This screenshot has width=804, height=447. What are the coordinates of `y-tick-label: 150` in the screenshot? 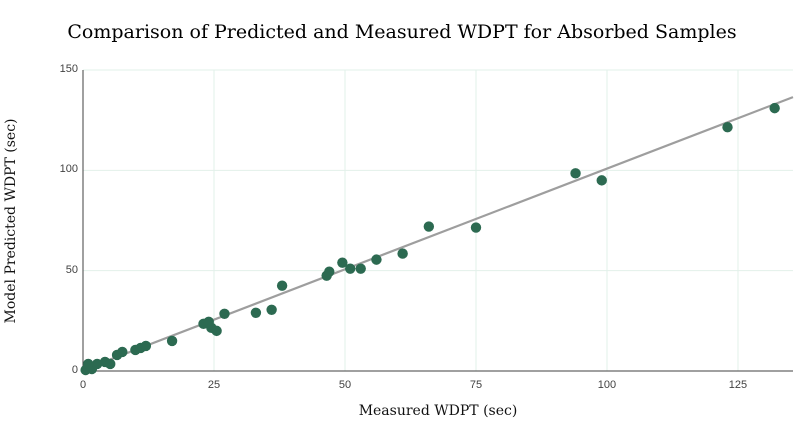 It's located at (68, 69).